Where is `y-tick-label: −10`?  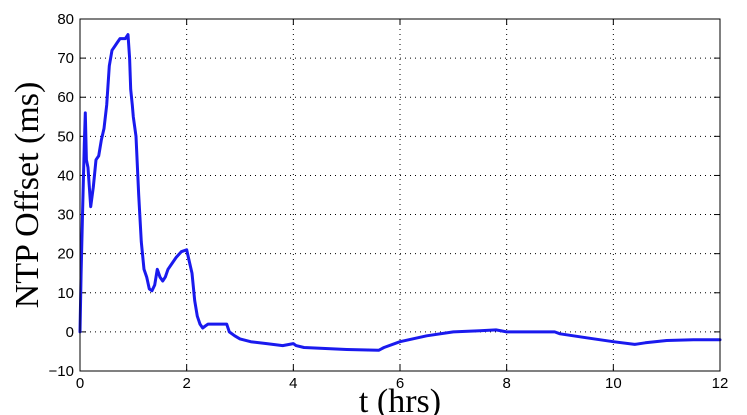 y-tick-label: −10 is located at coordinates (61, 371).